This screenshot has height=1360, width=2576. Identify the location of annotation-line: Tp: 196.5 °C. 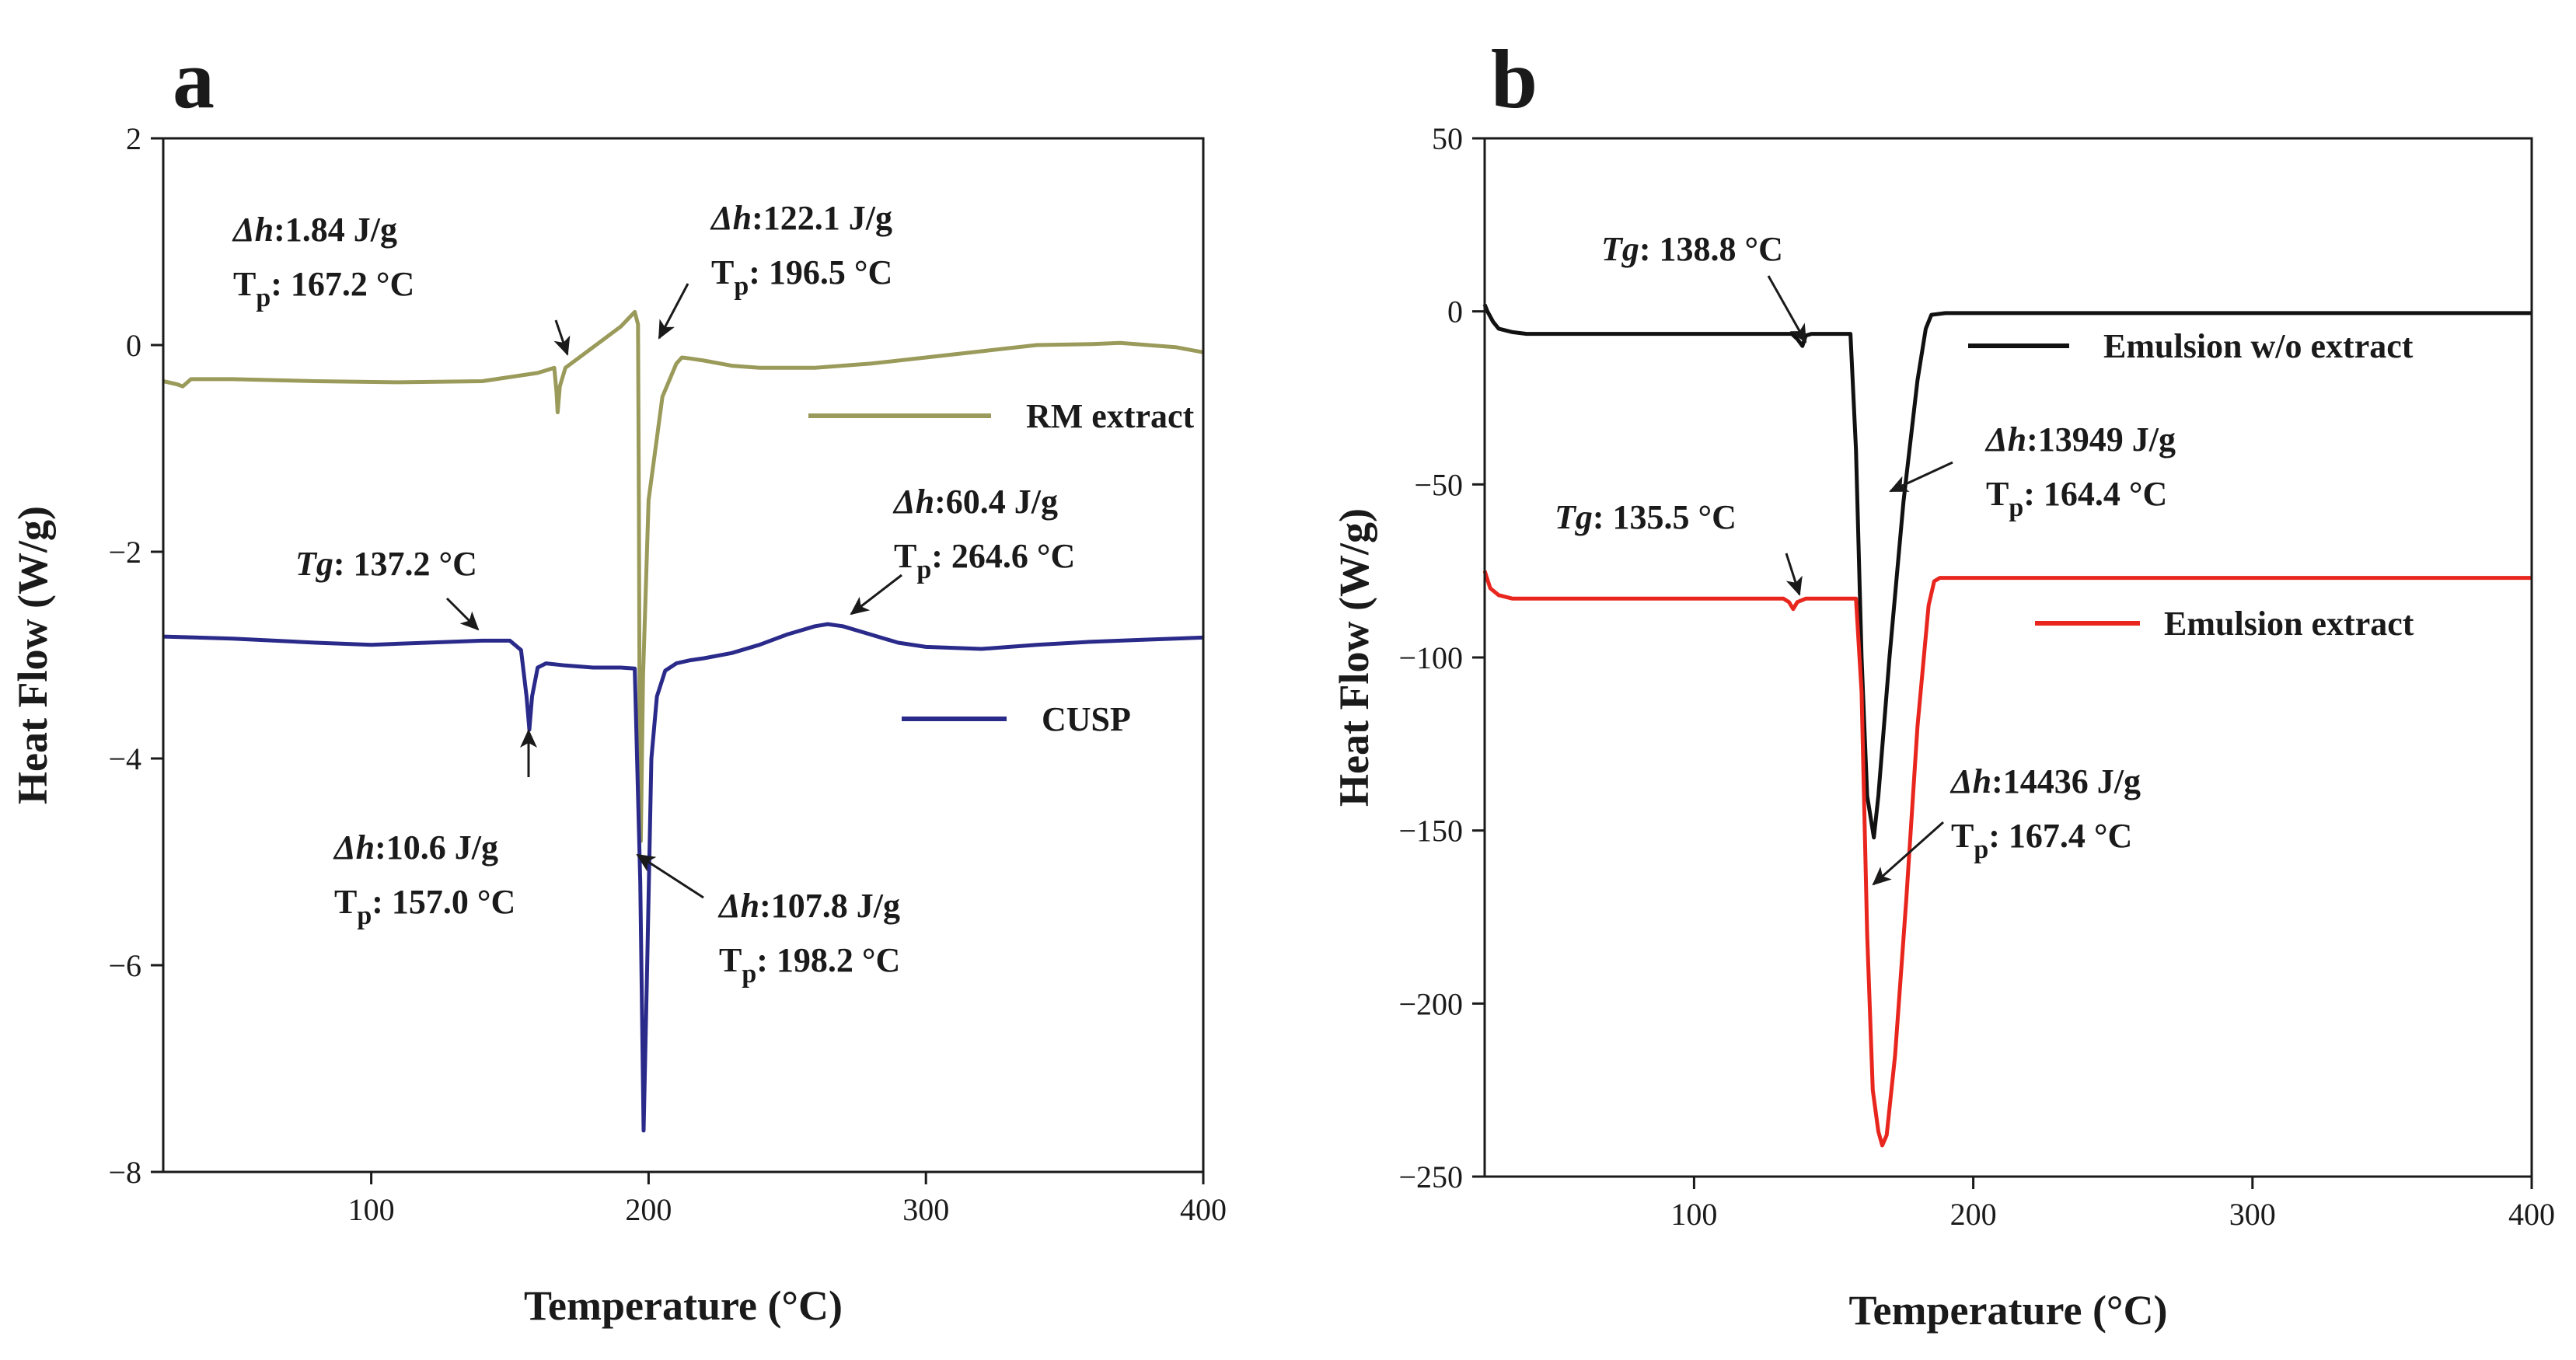
(802, 277).